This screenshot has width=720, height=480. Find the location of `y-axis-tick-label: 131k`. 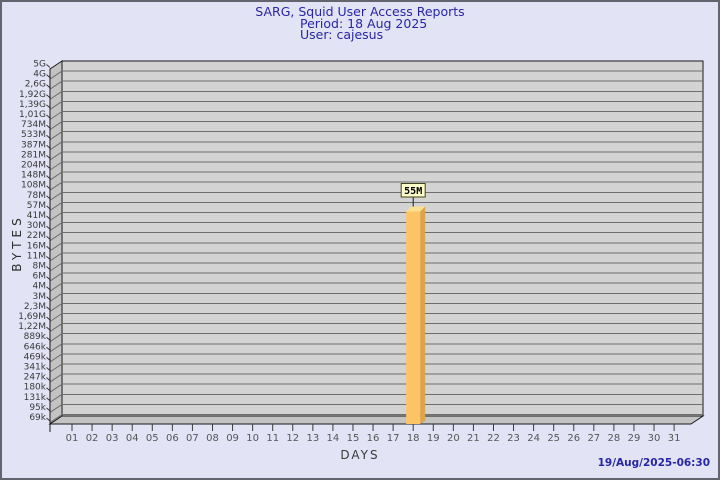

y-axis-tick-label: 131k is located at coordinates (35, 398).